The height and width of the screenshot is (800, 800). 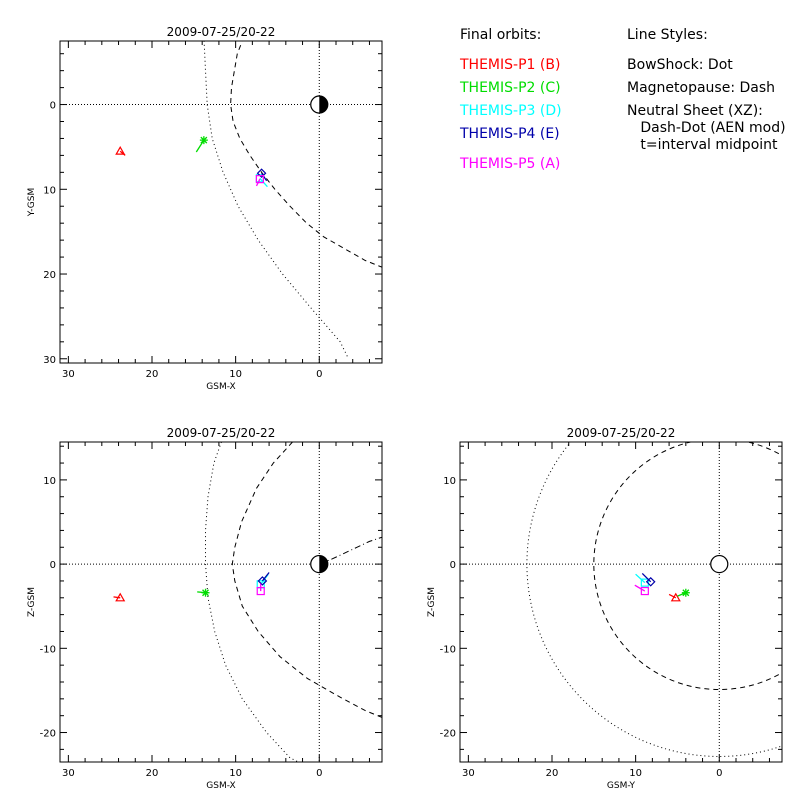 What do you see at coordinates (32, 202) in the screenshot?
I see `y-axis-label: Y-GSM` at bounding box center [32, 202].